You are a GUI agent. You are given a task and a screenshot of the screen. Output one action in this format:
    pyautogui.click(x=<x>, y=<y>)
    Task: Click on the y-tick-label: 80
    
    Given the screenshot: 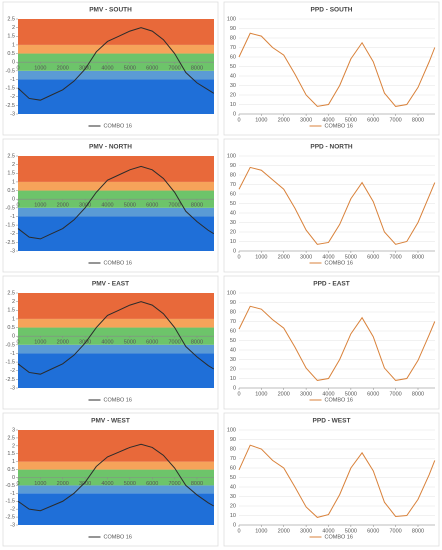 What is the action you would take?
    pyautogui.click(x=233, y=312)
    